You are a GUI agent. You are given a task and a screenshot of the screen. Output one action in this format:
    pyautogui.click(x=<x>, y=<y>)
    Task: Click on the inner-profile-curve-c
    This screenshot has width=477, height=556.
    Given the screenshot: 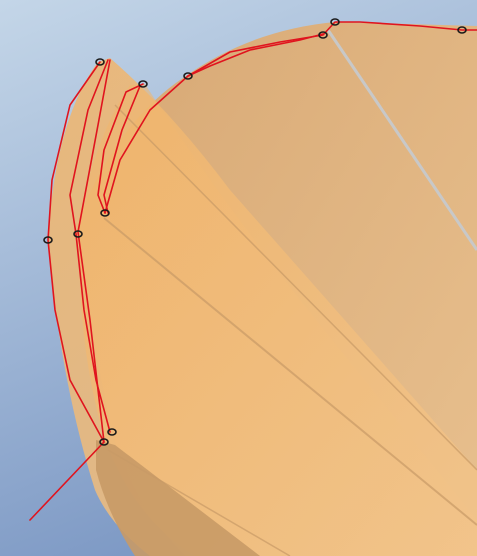 What is the action you would take?
    pyautogui.click(x=122, y=149)
    